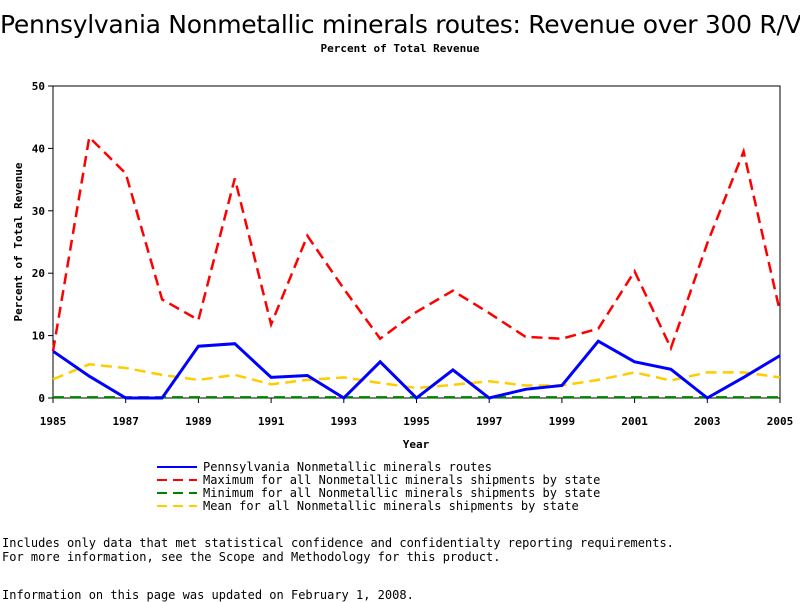  What do you see at coordinates (41, 398) in the screenshot?
I see `y-tick-label: 0` at bounding box center [41, 398].